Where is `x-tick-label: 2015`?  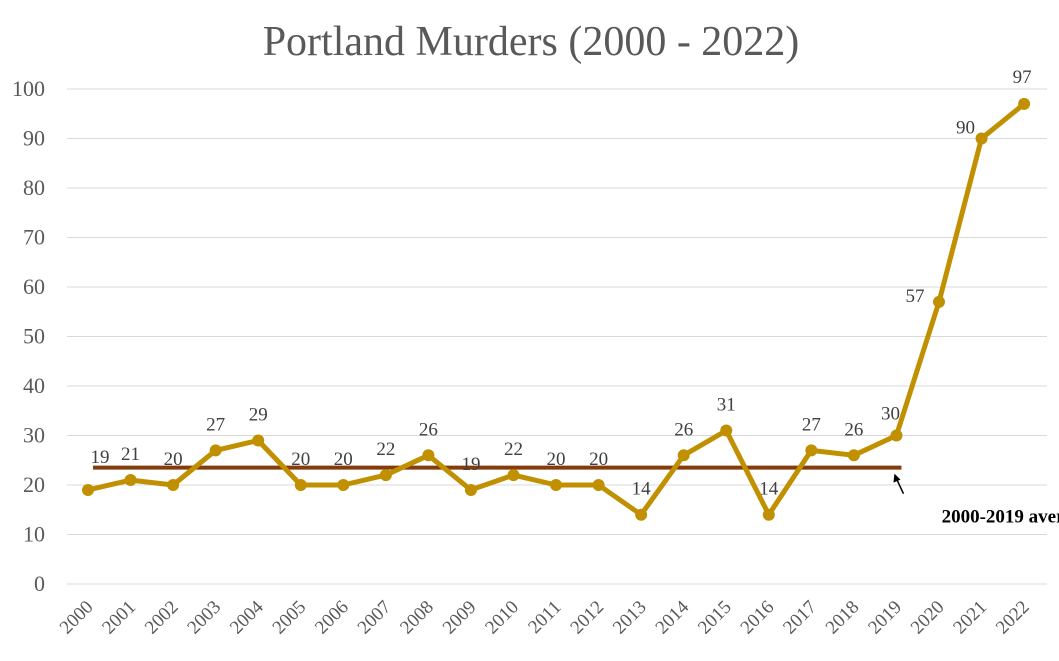
x-tick-label: 2015 is located at coordinates (715, 618).